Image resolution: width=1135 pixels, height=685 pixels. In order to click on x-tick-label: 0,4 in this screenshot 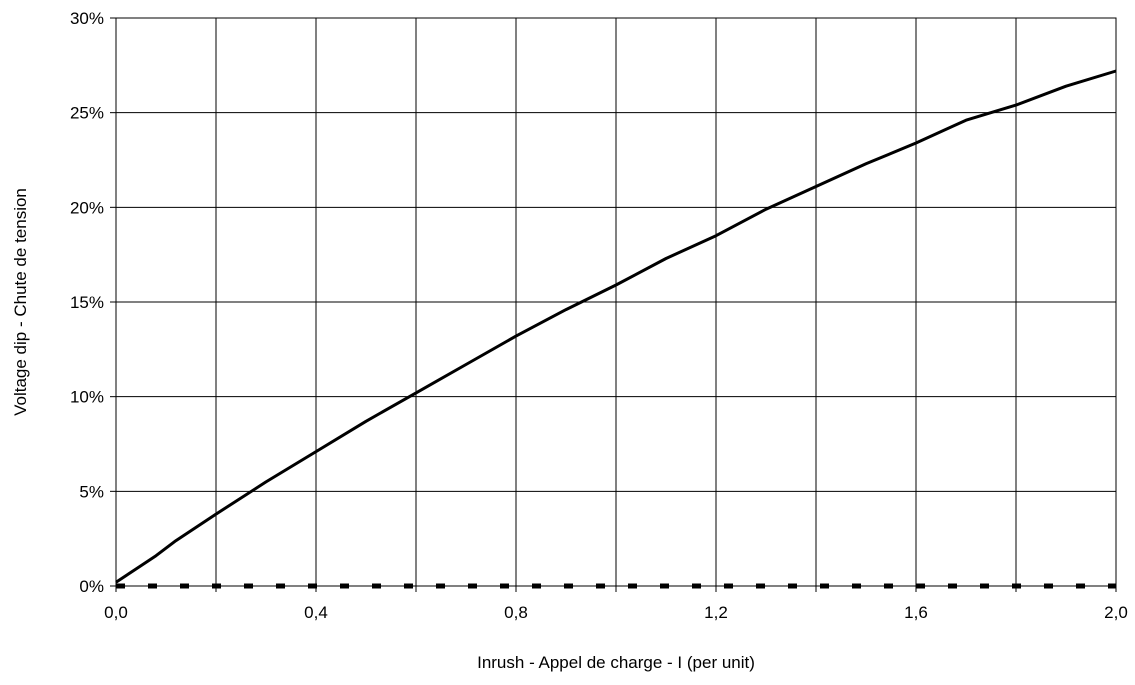, I will do `click(316, 612)`.